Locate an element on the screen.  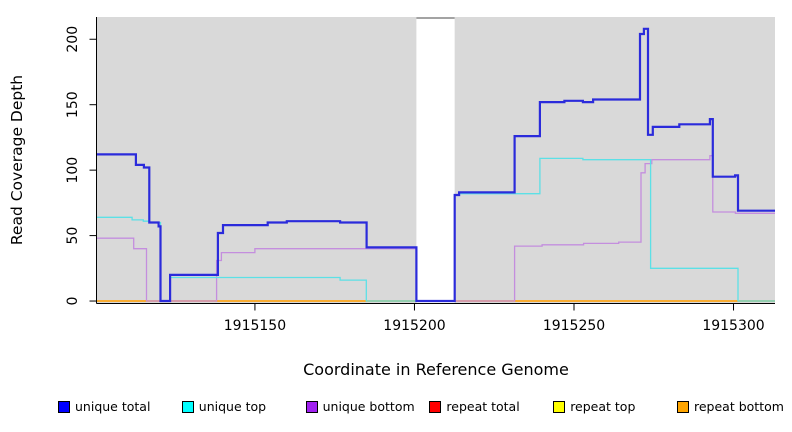
legend-label: repeat top is located at coordinates (603, 406).